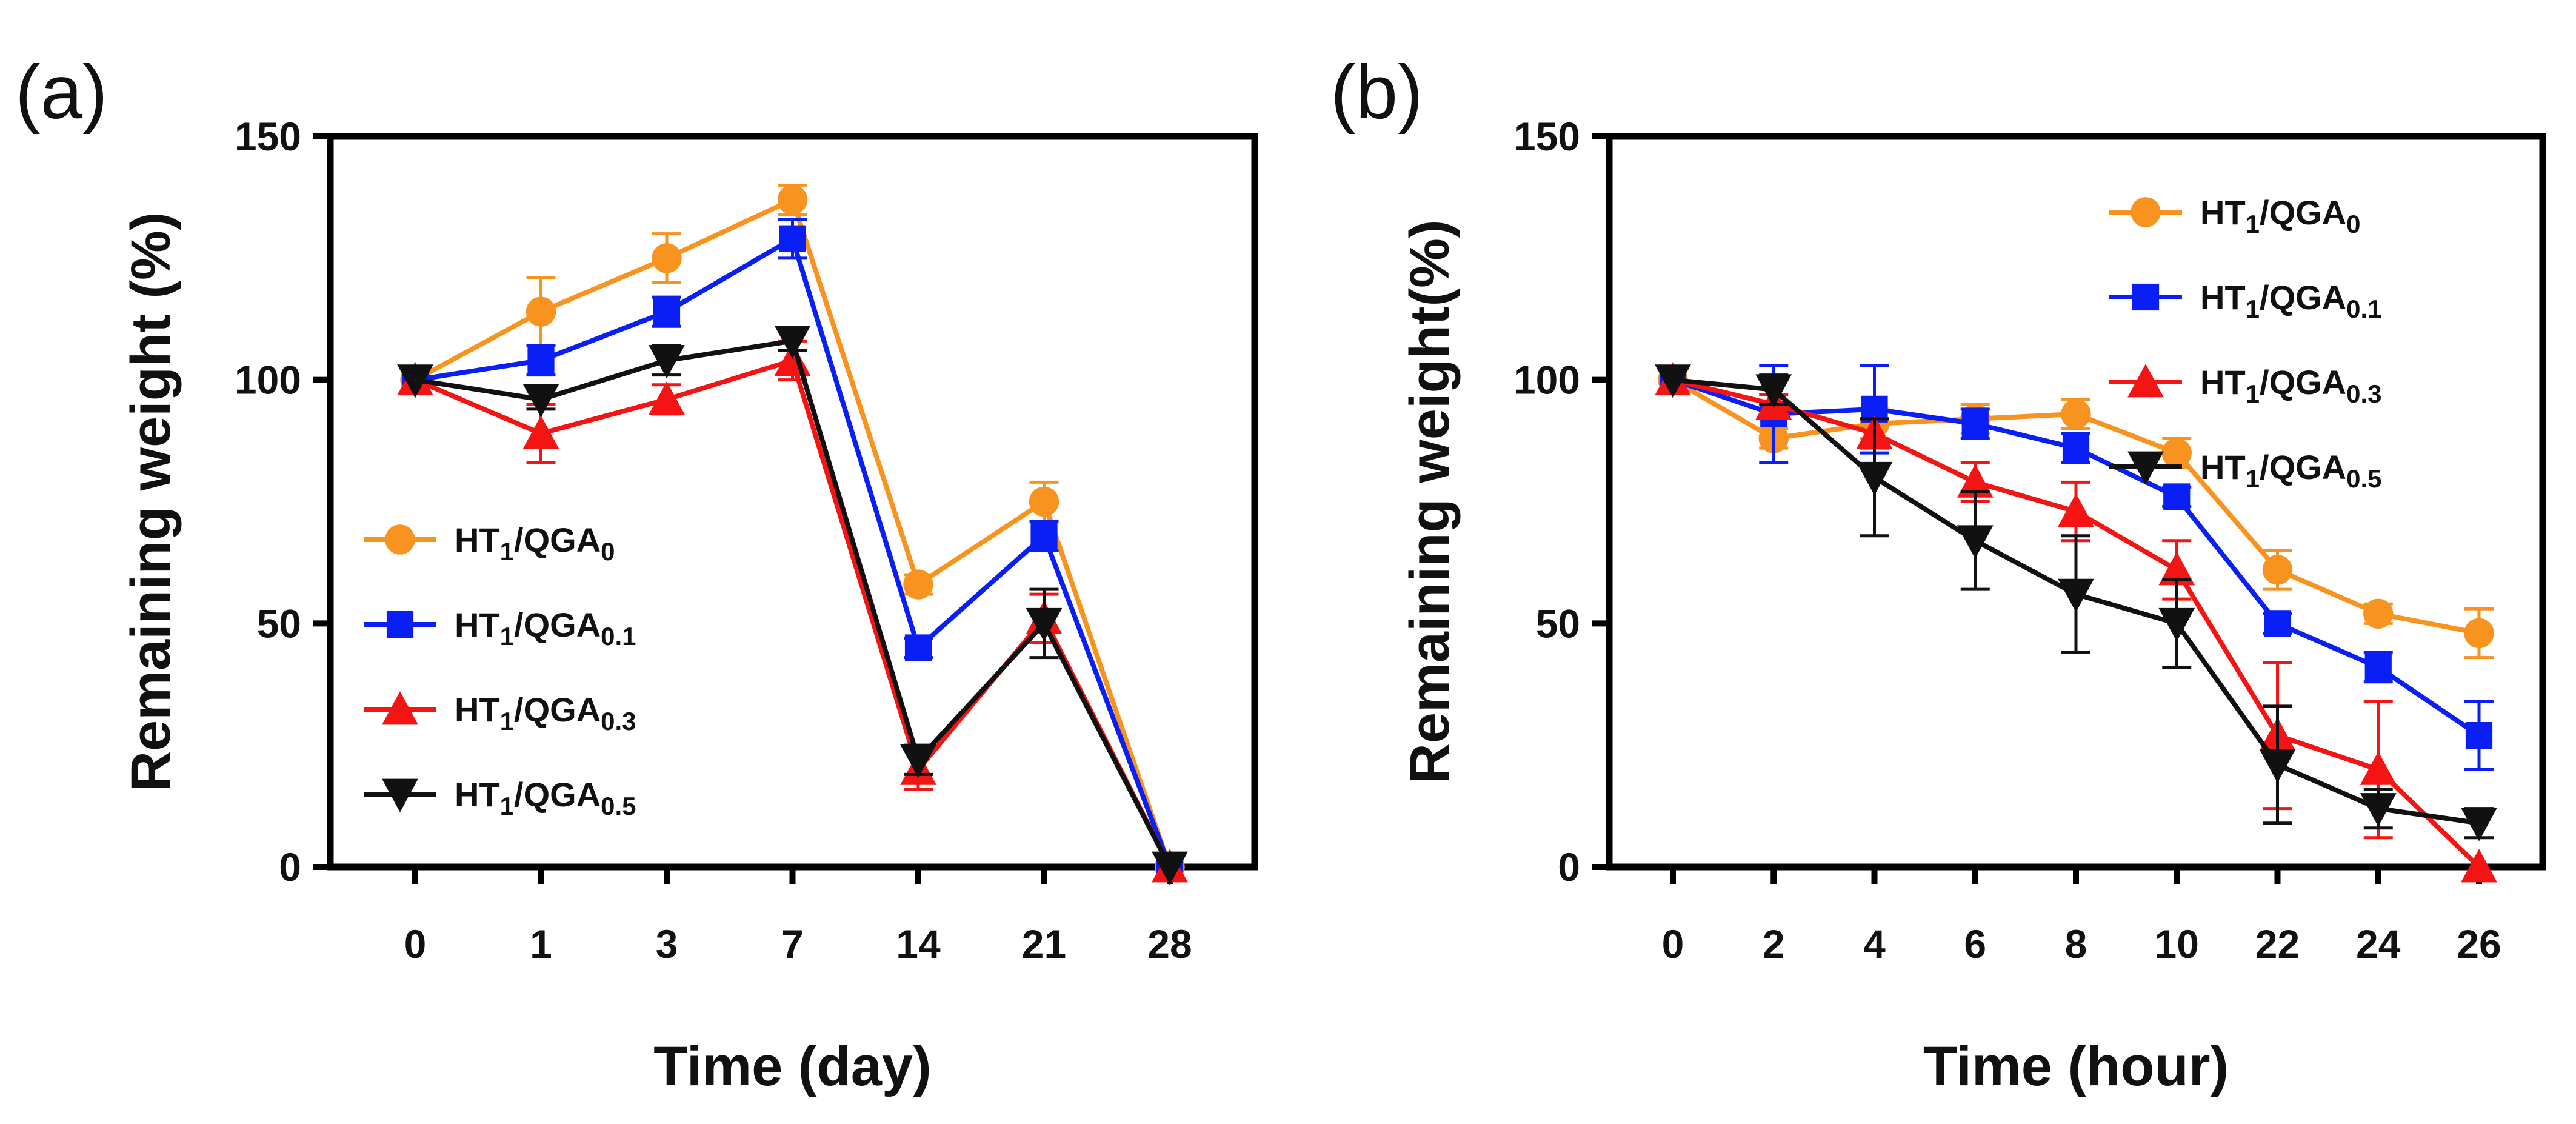 This screenshot has height=1124, width=2576. I want to click on panel-label: (a), so click(61, 92).